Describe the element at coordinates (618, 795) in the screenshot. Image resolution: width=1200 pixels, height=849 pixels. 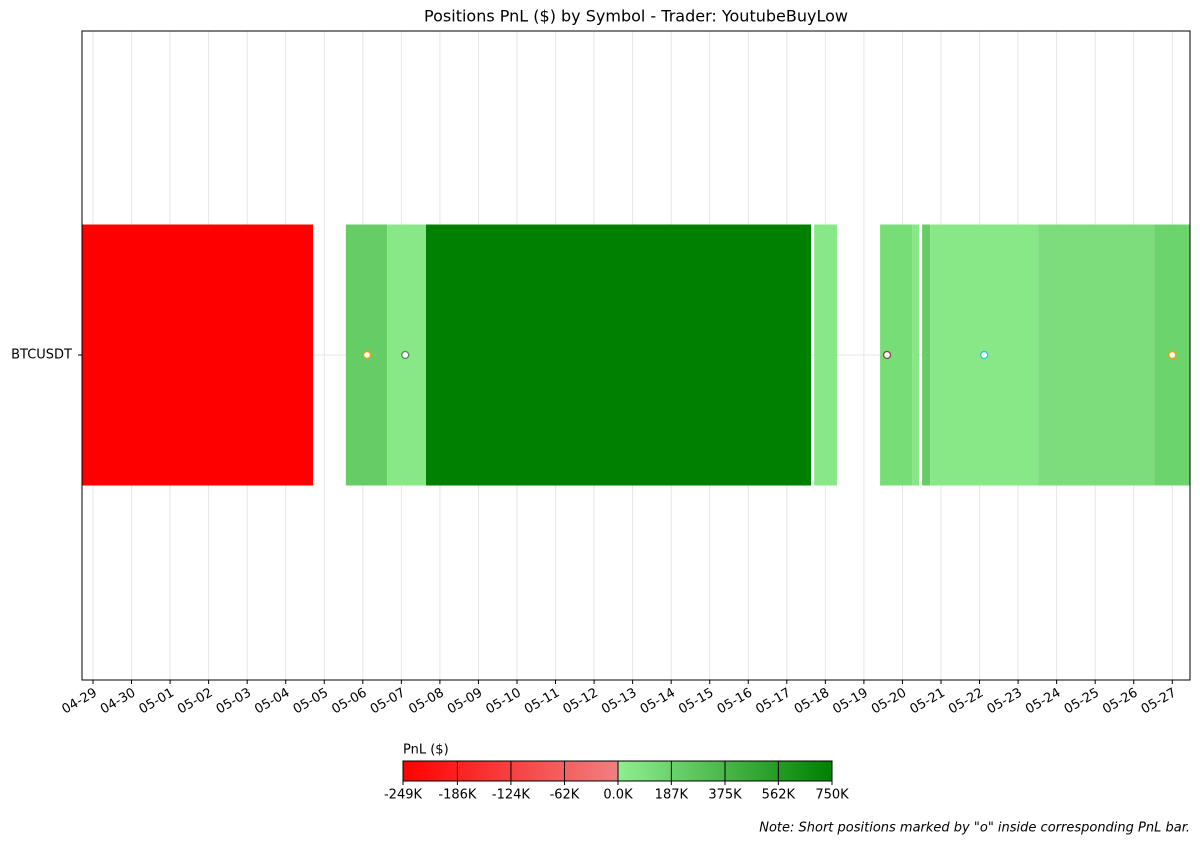
I see `colorbar-tick-label: 0.0K` at that location.